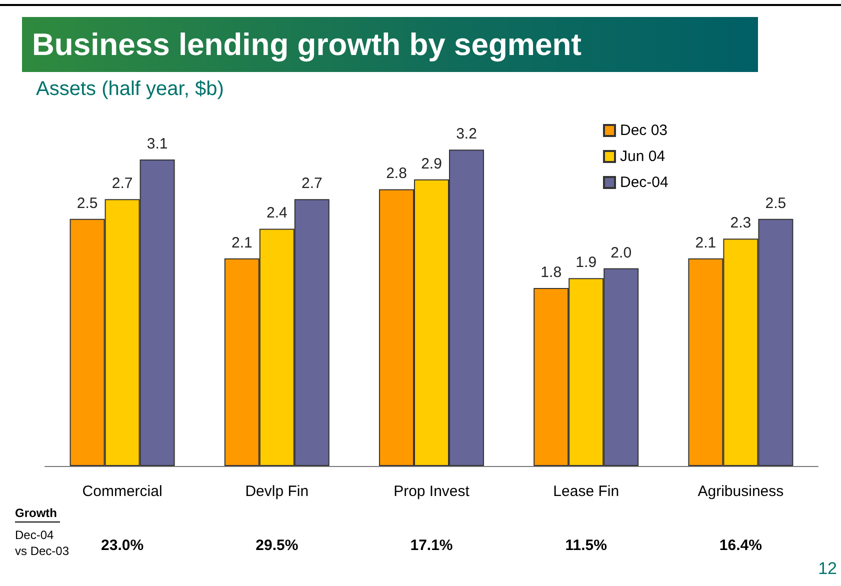 Image resolution: width=841 pixels, height=586 pixels. What do you see at coordinates (431, 163) in the screenshot?
I see `data-label: 2.9` at bounding box center [431, 163].